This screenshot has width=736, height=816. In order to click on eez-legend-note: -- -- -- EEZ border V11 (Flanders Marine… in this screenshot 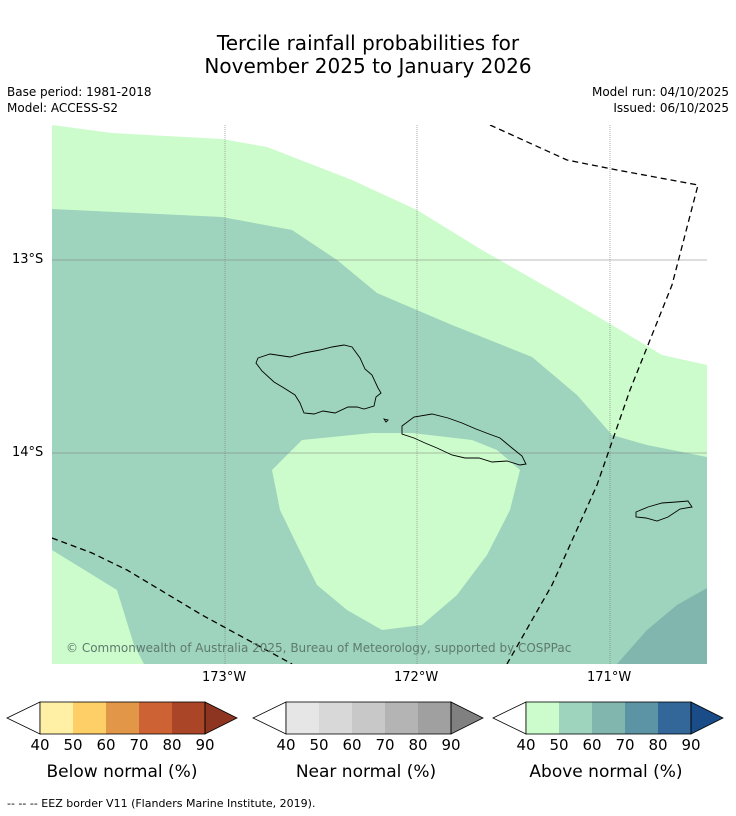, I will do `click(161, 803)`.